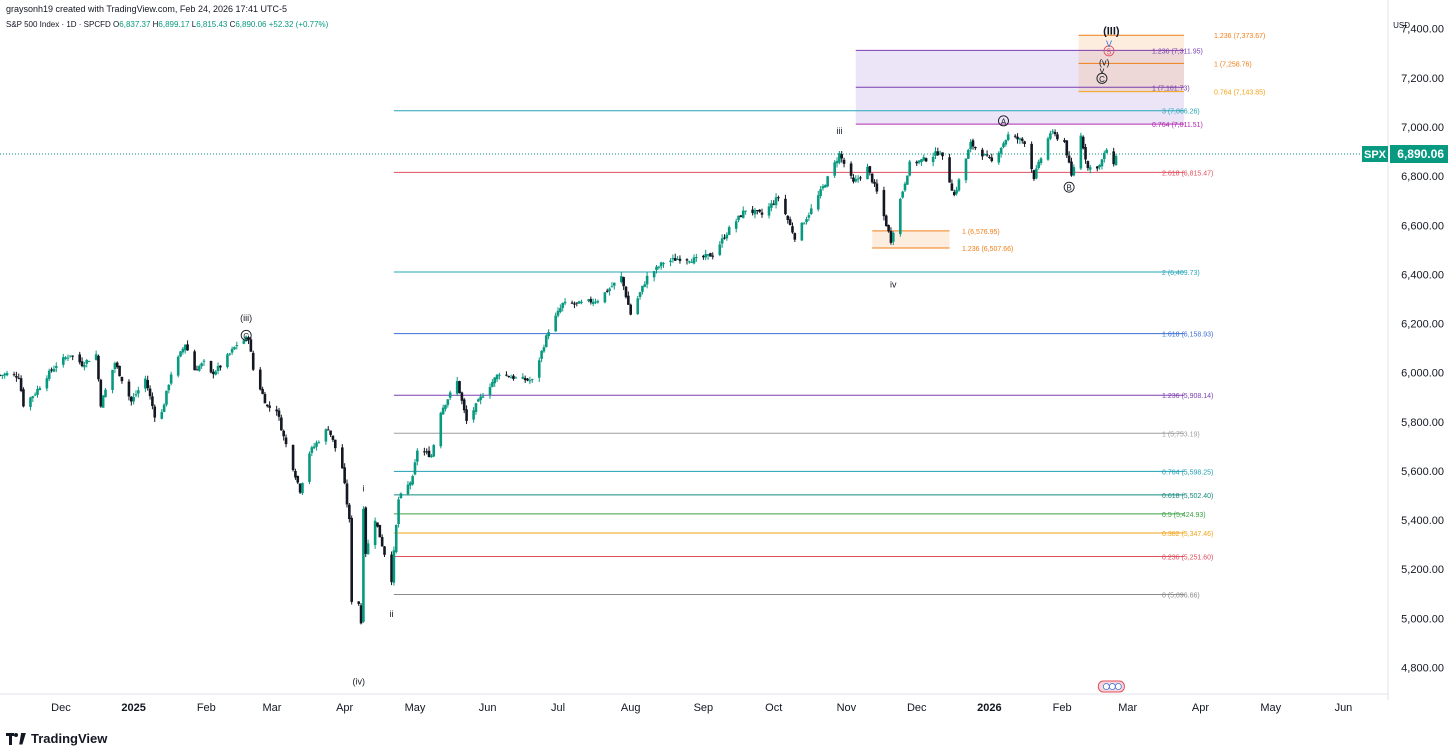  Describe the element at coordinates (1422, 275) in the screenshot. I see `y-tick-label: 6,400.00` at that location.